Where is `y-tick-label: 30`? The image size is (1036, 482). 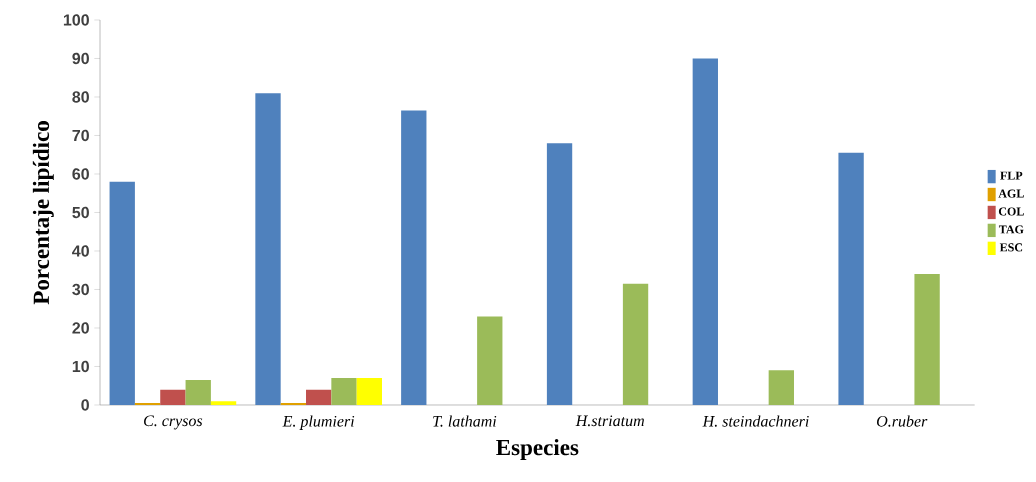 y-tick-label: 30 is located at coordinates (80, 289).